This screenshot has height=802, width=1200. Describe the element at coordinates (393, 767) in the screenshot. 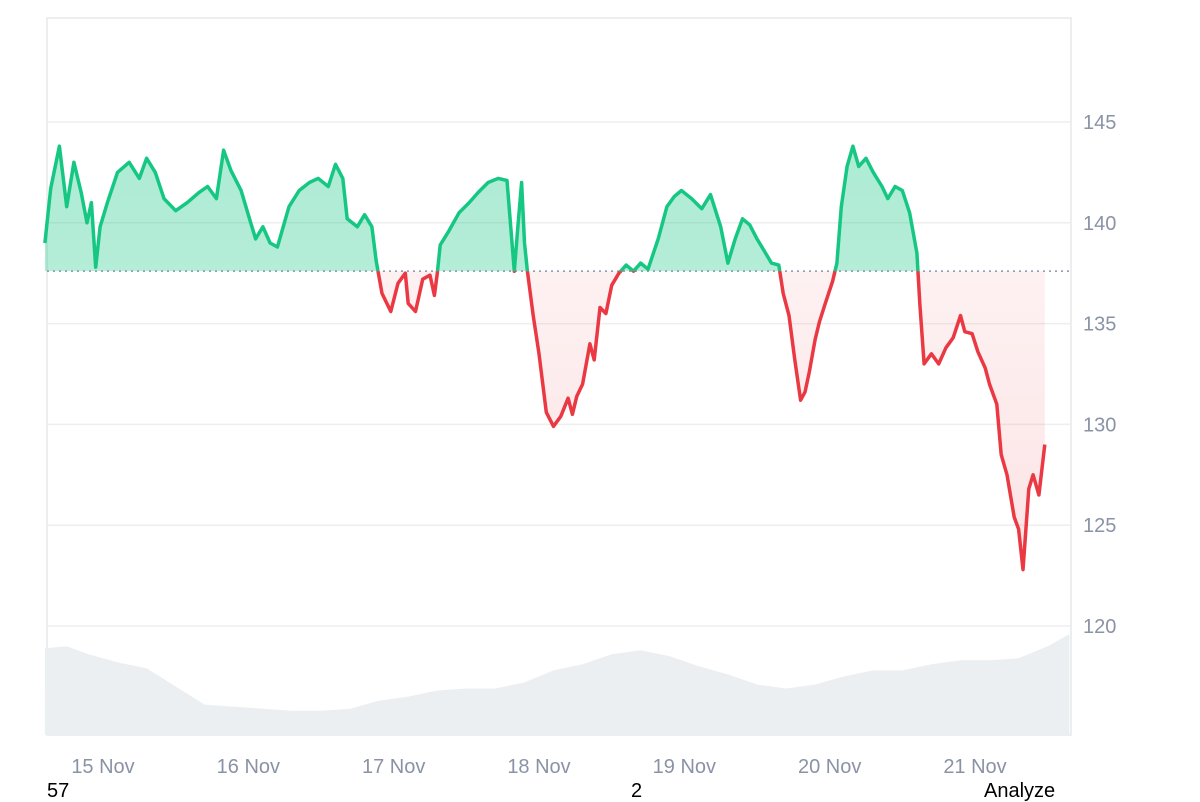

I see `x-tick-label: 17 Nov` at that location.